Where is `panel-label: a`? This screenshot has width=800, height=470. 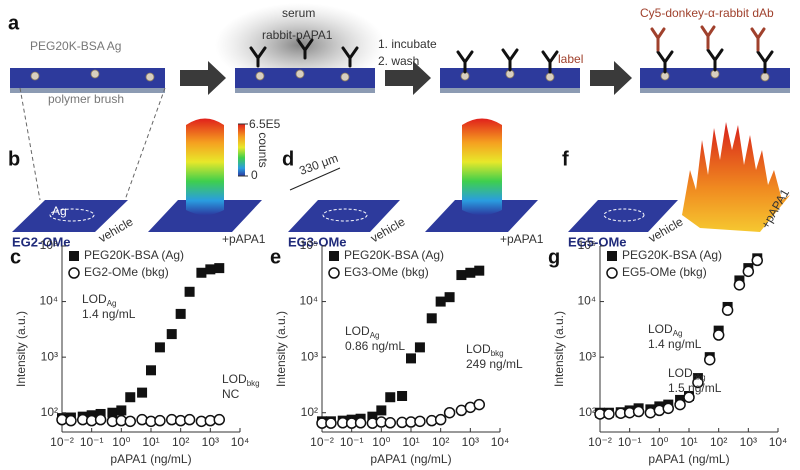
panel-label: a is located at coordinates (14, 23).